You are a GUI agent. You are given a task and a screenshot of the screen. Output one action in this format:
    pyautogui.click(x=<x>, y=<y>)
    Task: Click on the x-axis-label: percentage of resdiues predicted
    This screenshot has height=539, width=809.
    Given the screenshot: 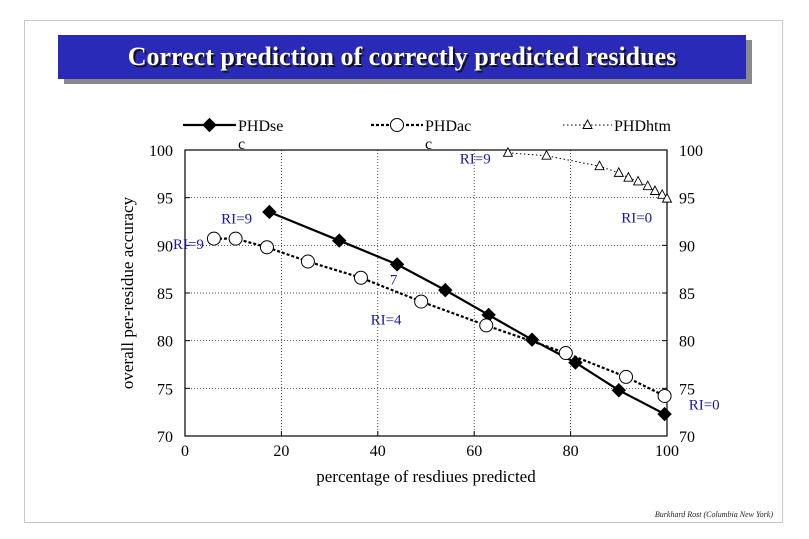 What is the action you would take?
    pyautogui.click(x=426, y=476)
    